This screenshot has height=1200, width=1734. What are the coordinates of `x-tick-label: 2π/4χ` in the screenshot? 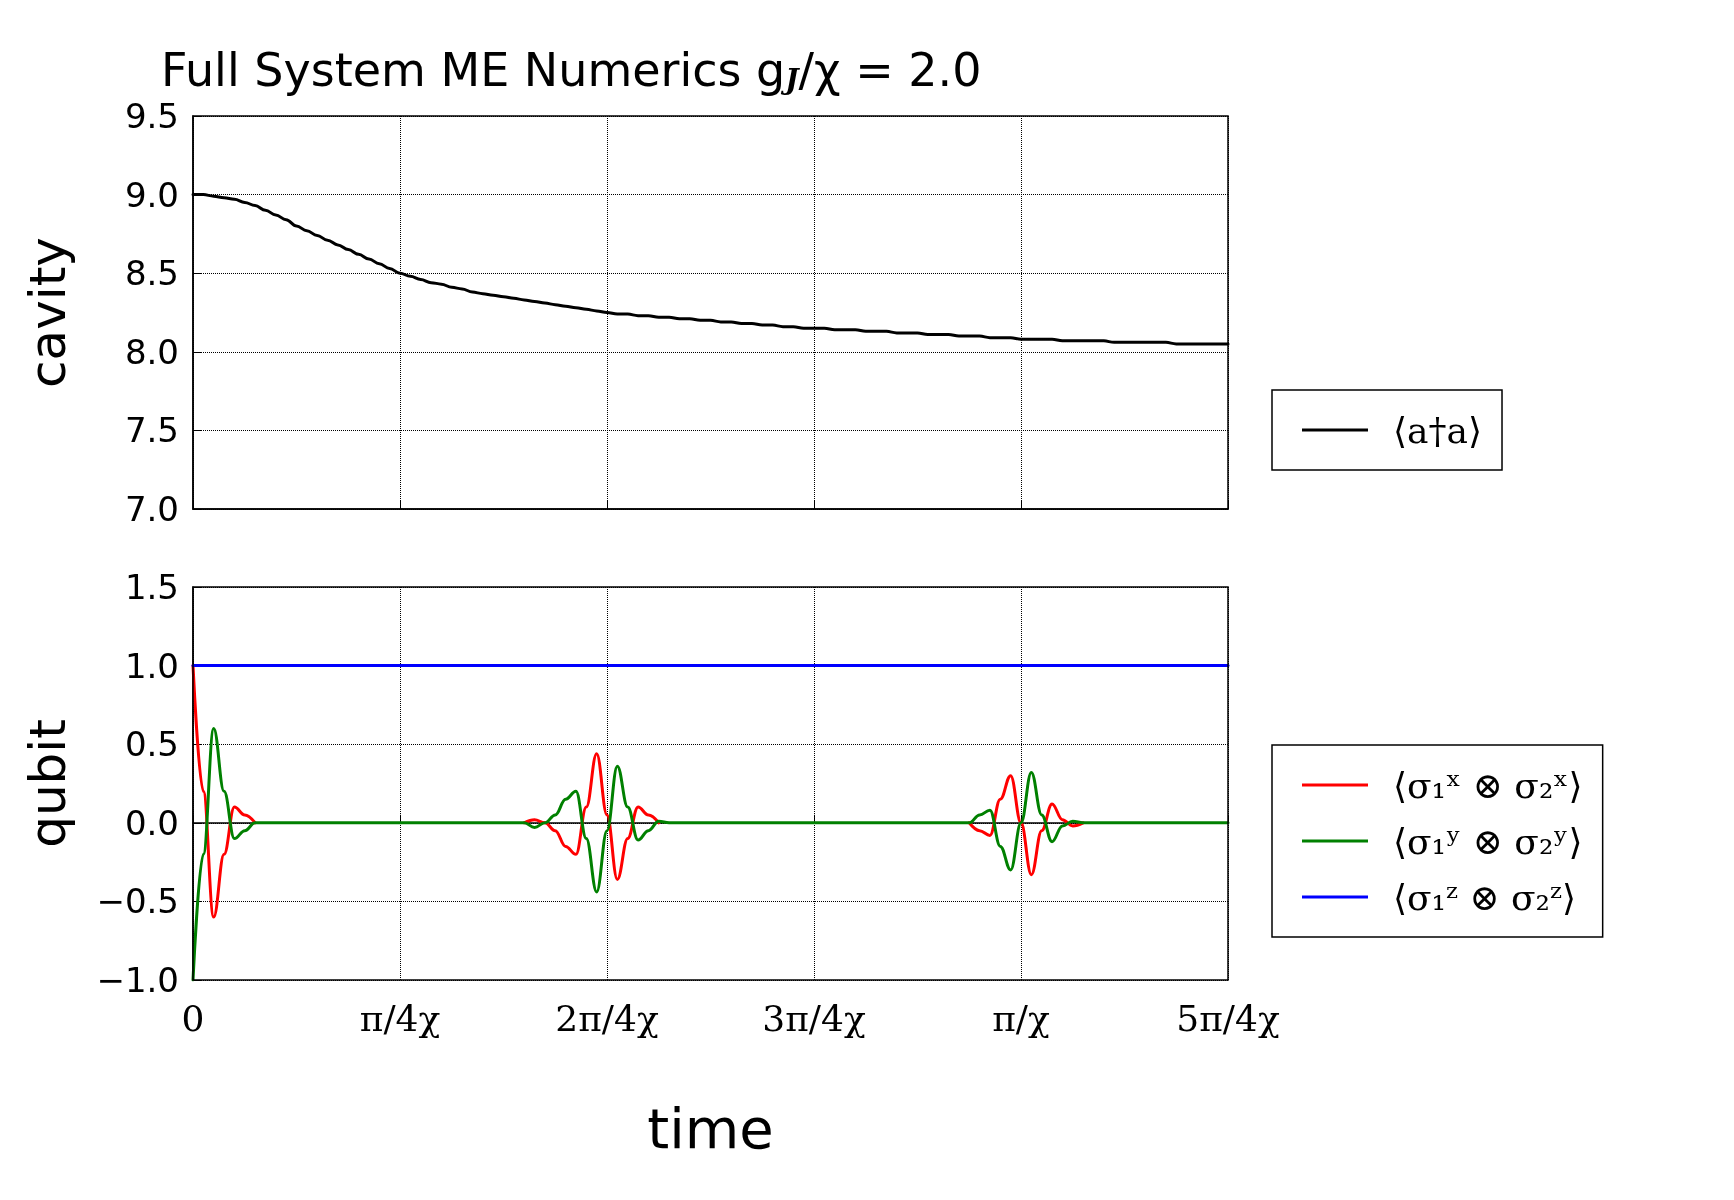 It's located at (607, 1018).